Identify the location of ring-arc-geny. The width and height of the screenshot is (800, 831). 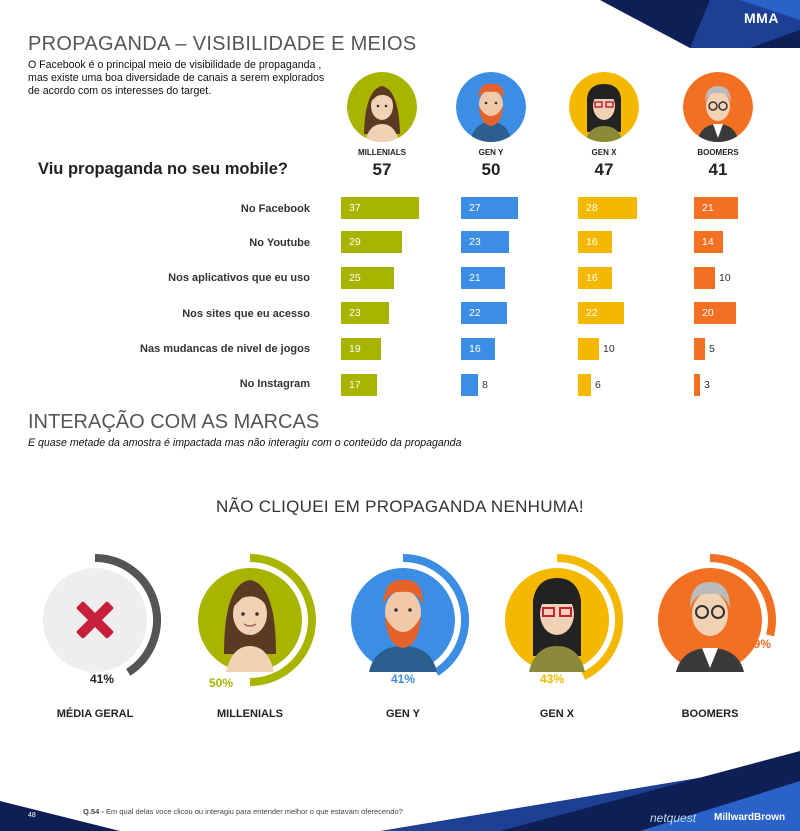
(435, 615).